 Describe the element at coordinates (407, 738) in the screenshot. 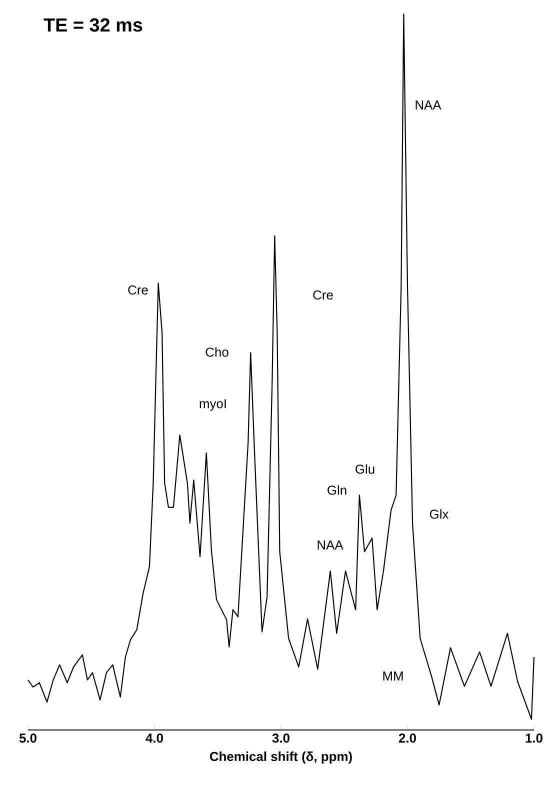

I see `x-tick-label: 2.0` at that location.